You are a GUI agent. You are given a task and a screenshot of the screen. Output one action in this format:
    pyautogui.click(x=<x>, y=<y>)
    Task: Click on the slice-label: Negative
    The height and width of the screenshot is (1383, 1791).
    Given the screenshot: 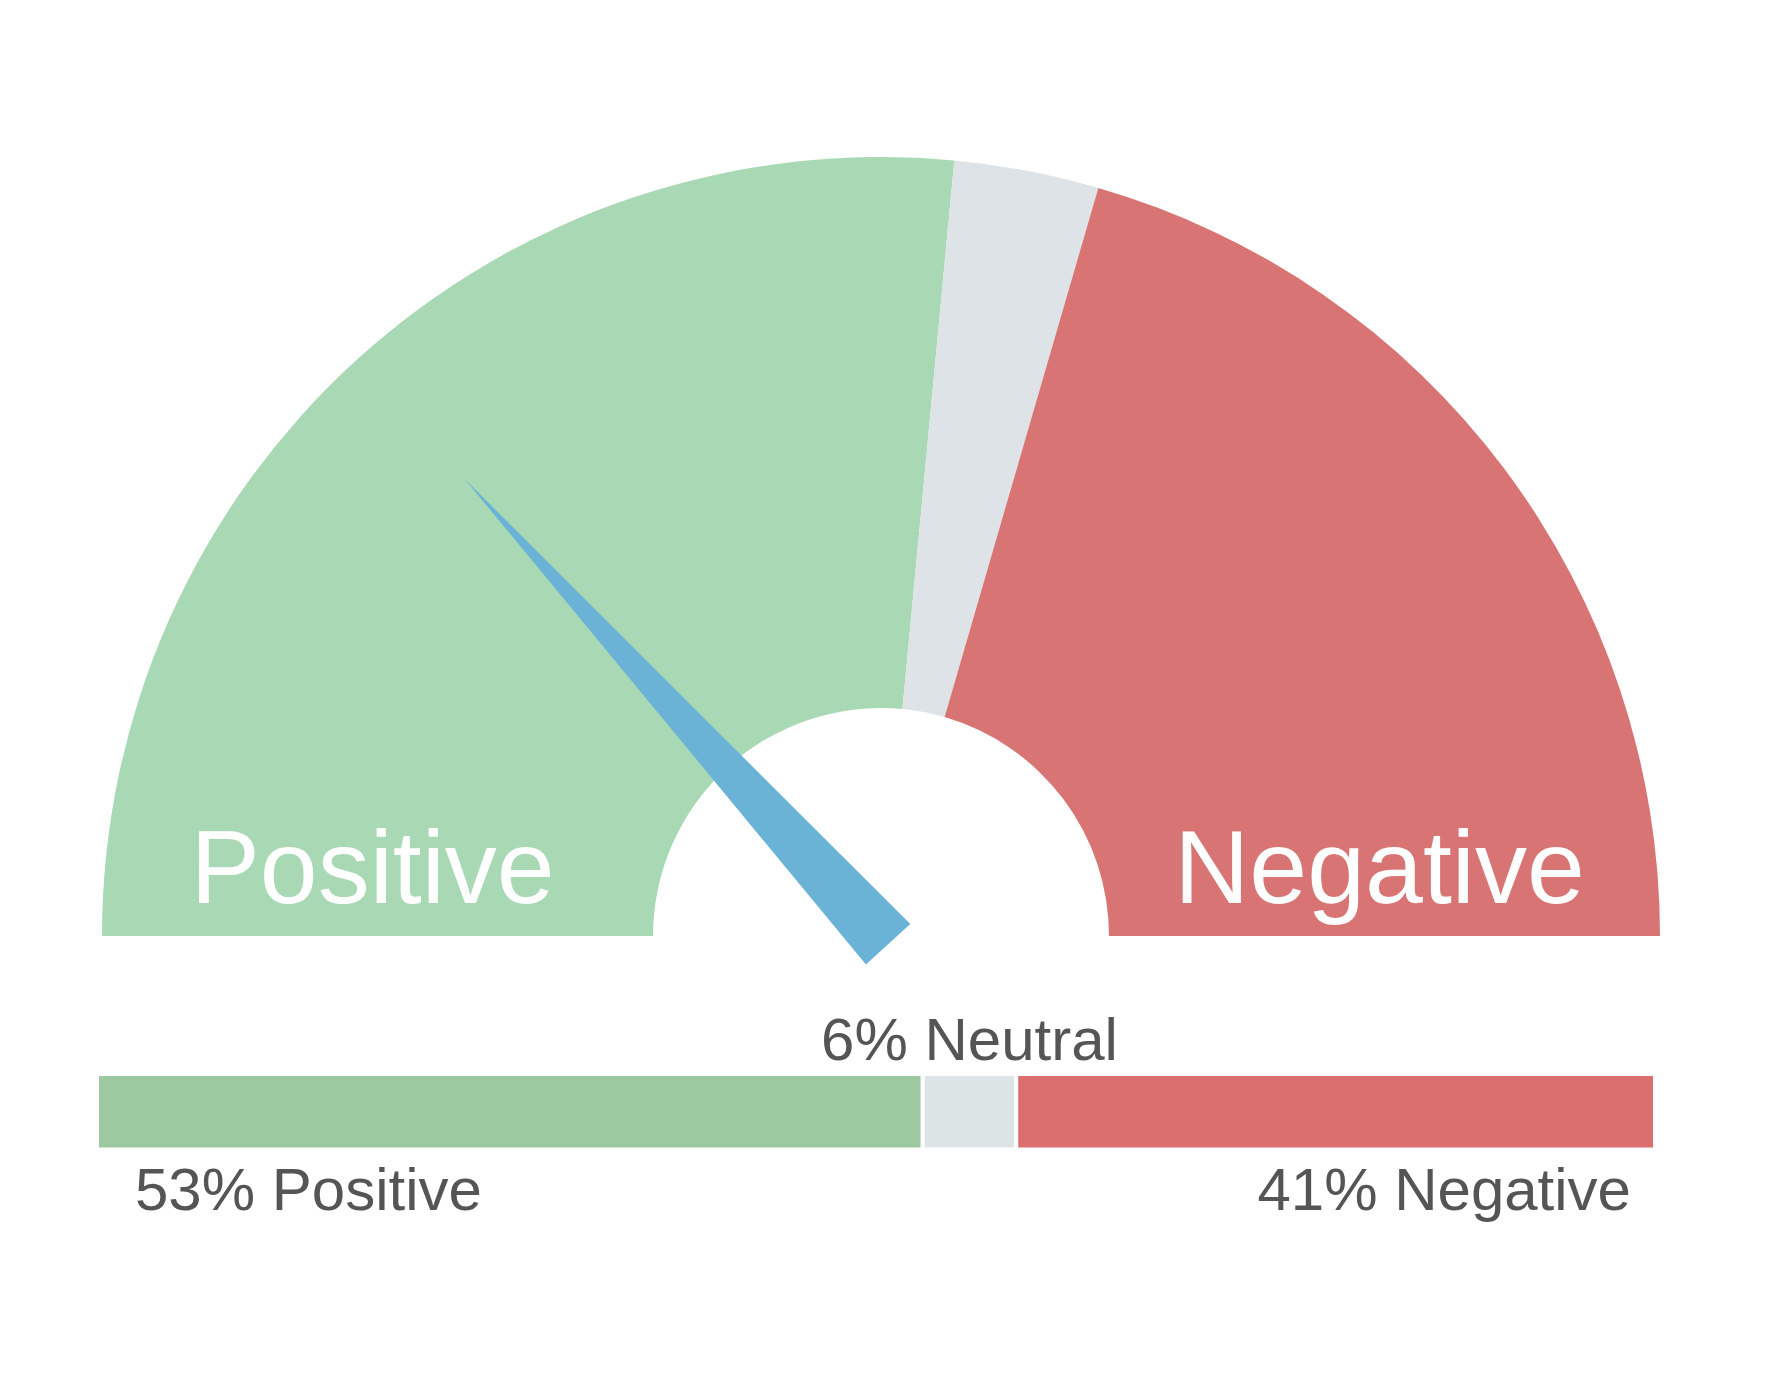 What is the action you would take?
    pyautogui.click(x=1379, y=867)
    